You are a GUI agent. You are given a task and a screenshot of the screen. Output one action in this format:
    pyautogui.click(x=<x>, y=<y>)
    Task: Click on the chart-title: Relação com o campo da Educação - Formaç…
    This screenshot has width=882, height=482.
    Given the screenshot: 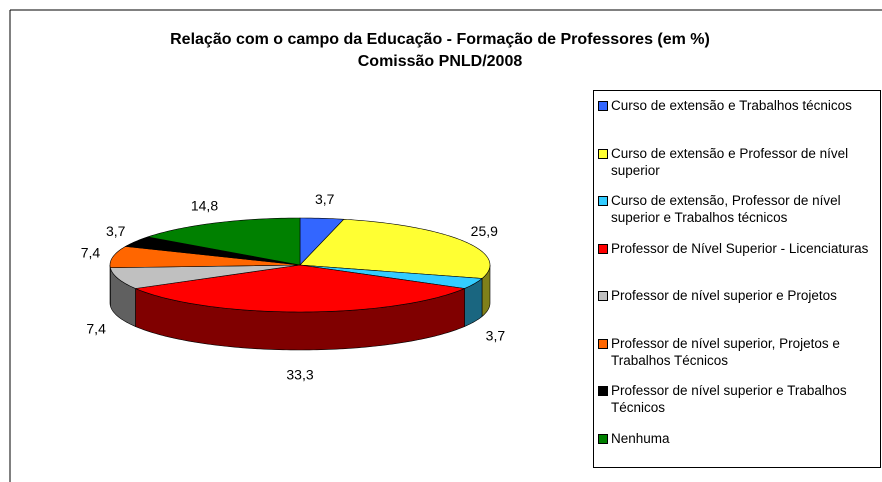 What is the action you would take?
    pyautogui.click(x=440, y=39)
    